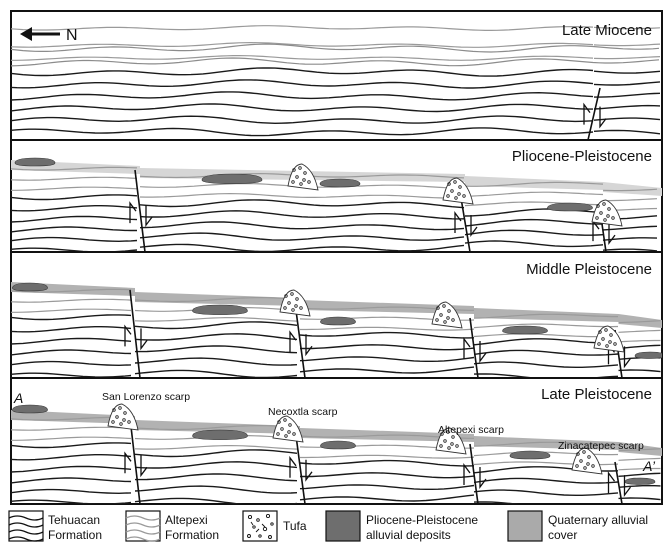 The height and width of the screenshot is (543, 666). Describe the element at coordinates (589, 269) in the screenshot. I see `panel-title: Middle Pleistocene` at that location.